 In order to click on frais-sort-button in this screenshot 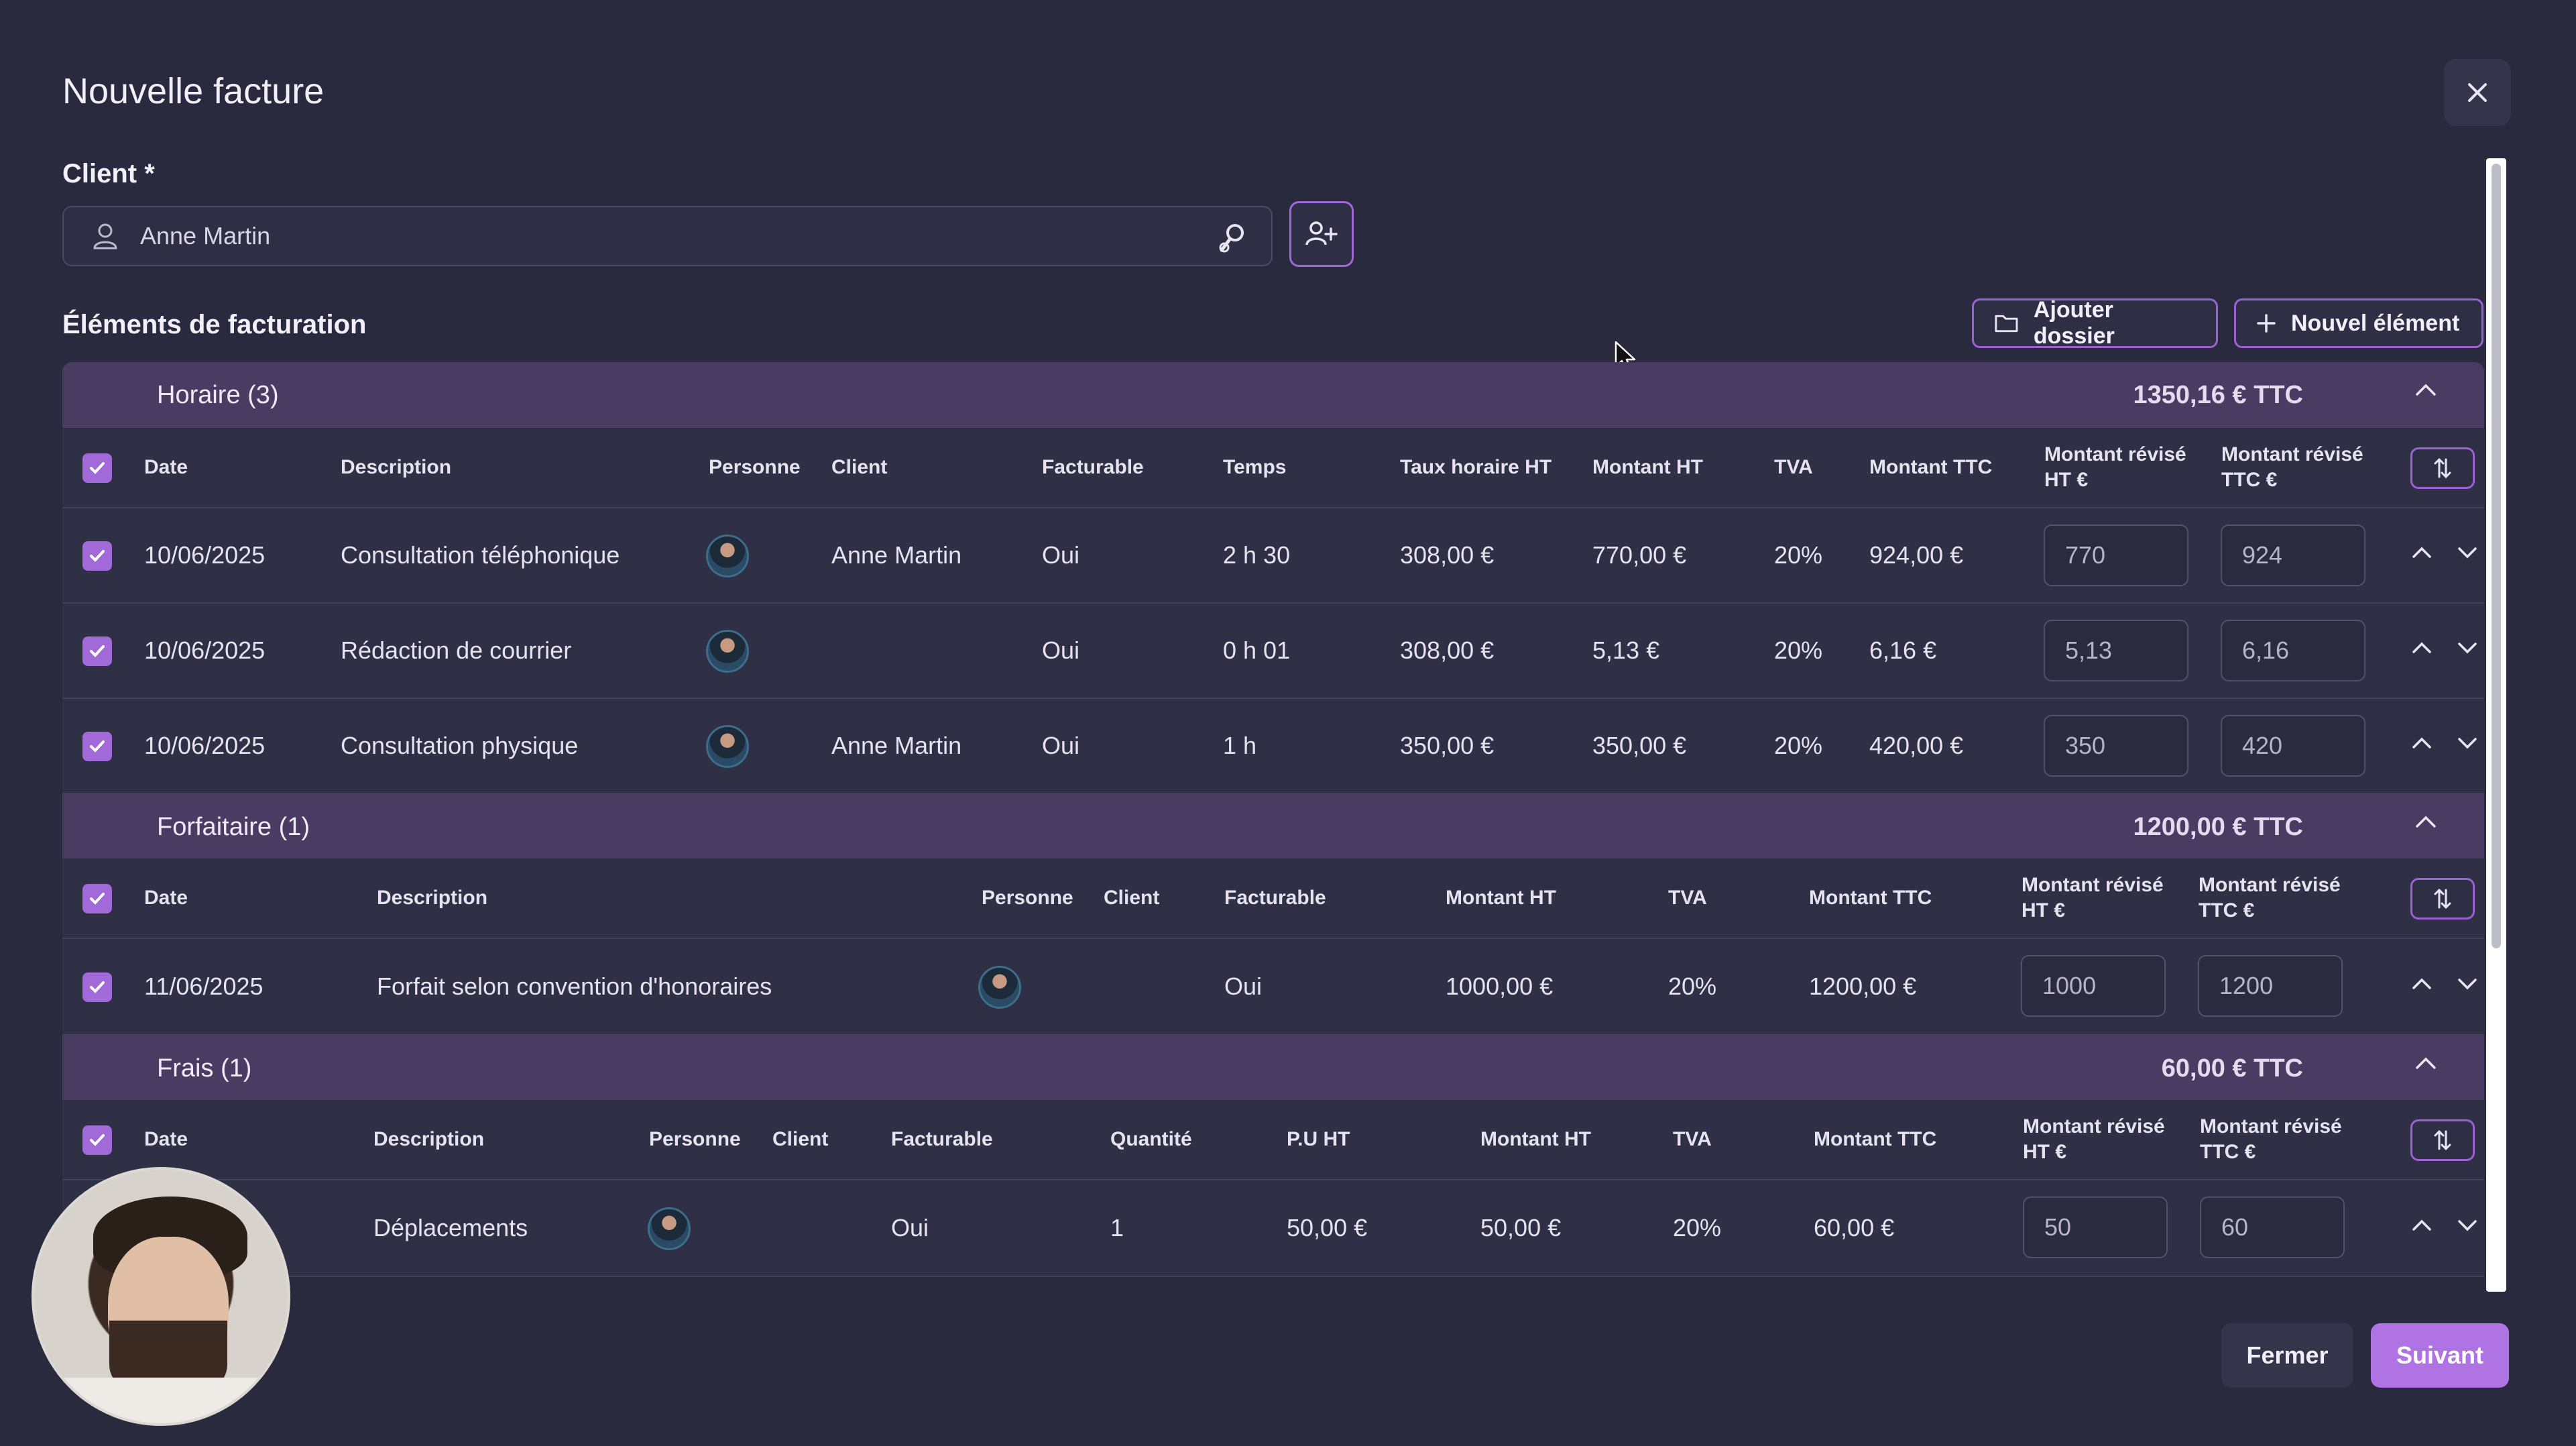, I will do `click(2442, 1140)`.